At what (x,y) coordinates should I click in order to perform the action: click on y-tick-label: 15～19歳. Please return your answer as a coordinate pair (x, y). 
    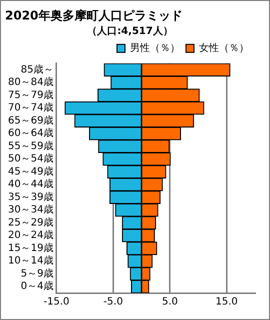
    Looking at the image, I should click on (31, 248).